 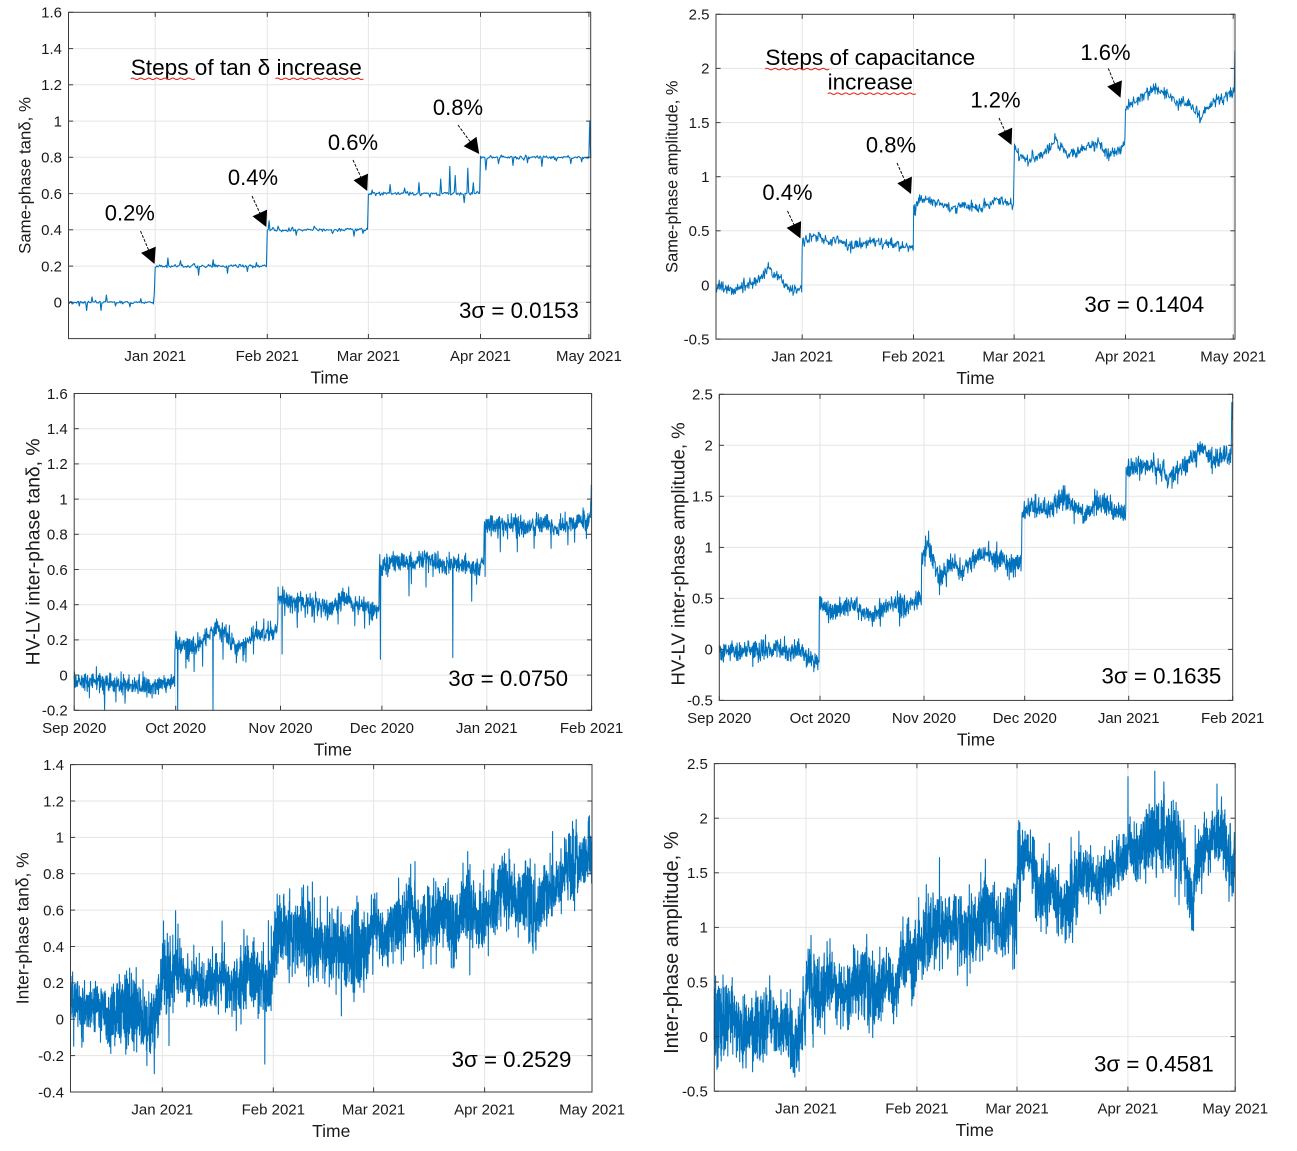 I want to click on svg-text: -0.4, so click(x=51, y=1092).